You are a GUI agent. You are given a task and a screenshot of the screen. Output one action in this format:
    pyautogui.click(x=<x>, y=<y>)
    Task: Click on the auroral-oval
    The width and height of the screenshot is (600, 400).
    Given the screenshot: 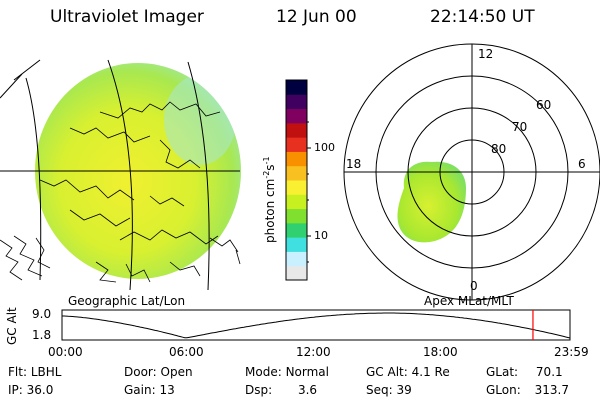 What is the action you would take?
    pyautogui.click(x=431, y=202)
    